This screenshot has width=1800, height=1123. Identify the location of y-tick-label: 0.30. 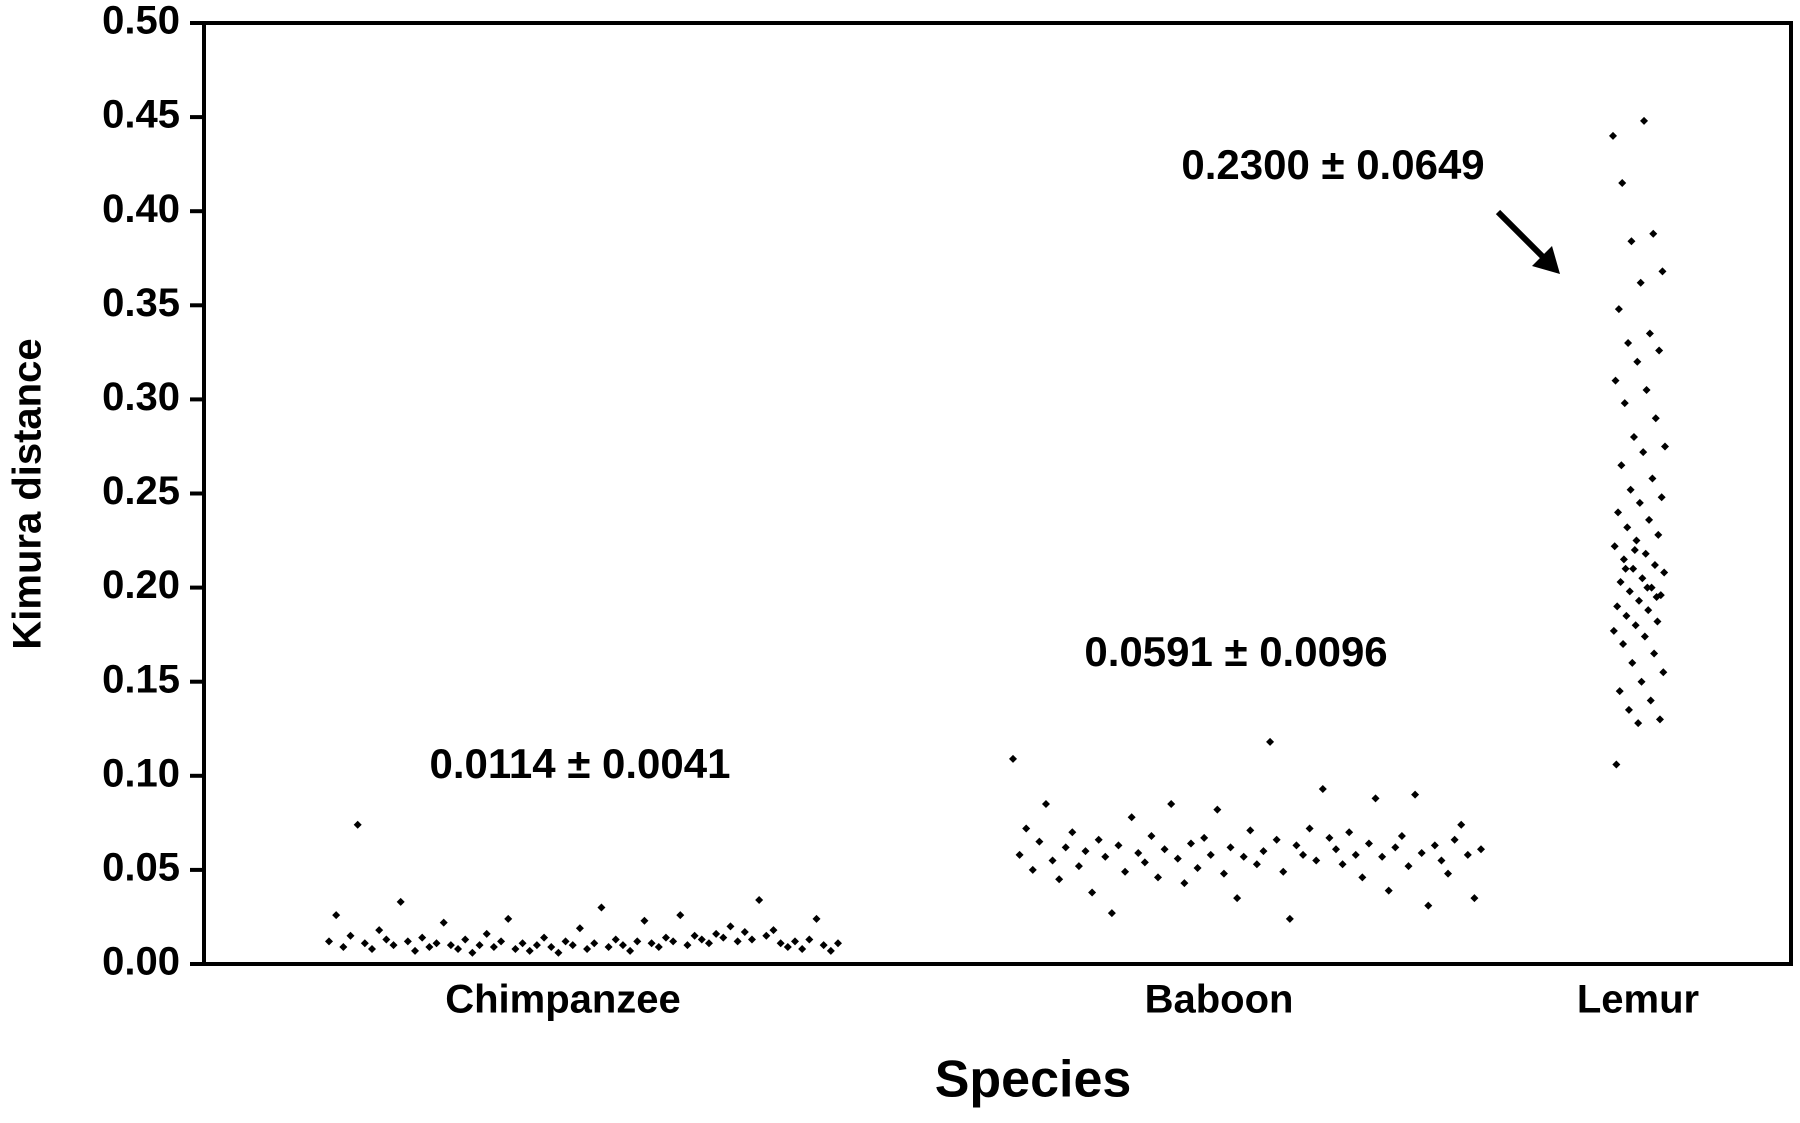
(141, 397).